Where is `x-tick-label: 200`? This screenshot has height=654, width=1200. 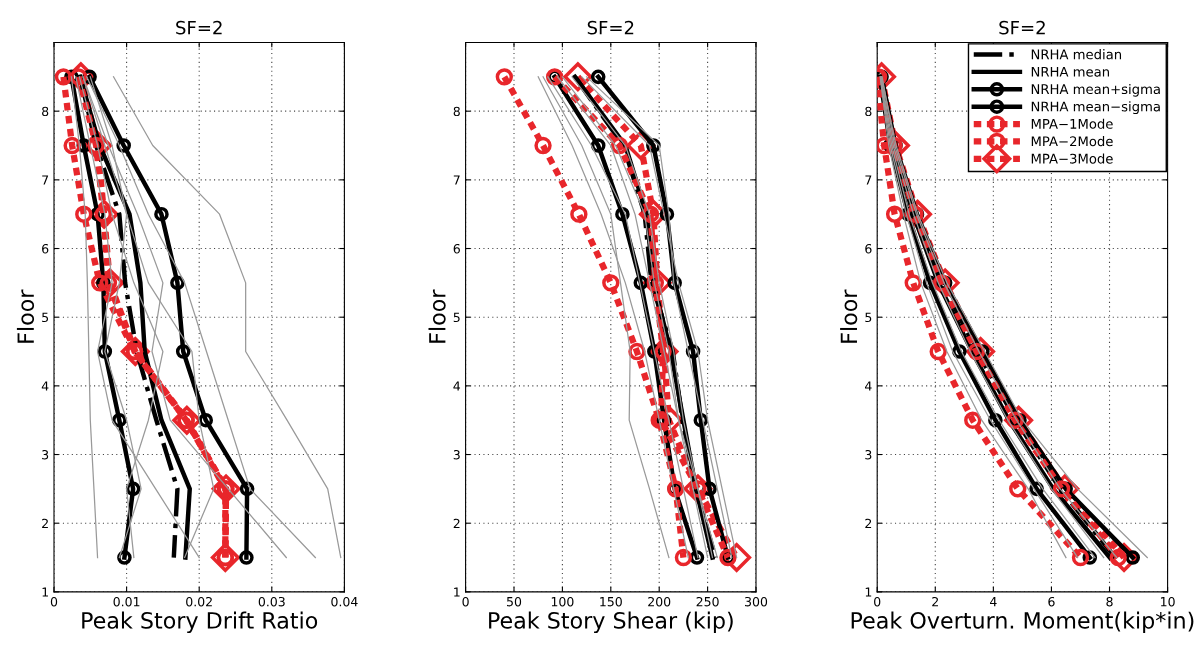
x-tick-label: 200 is located at coordinates (659, 601).